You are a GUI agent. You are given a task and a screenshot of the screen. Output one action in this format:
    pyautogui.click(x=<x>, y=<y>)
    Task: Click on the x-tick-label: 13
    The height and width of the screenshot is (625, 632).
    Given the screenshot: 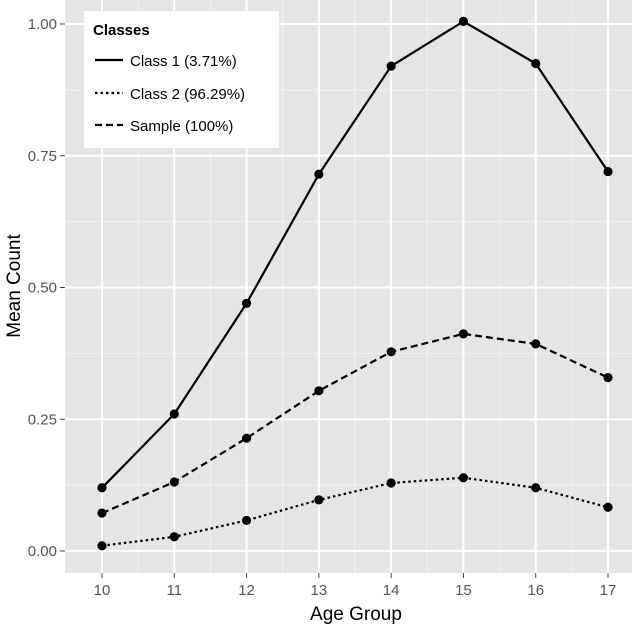 What is the action you would take?
    pyautogui.click(x=319, y=590)
    